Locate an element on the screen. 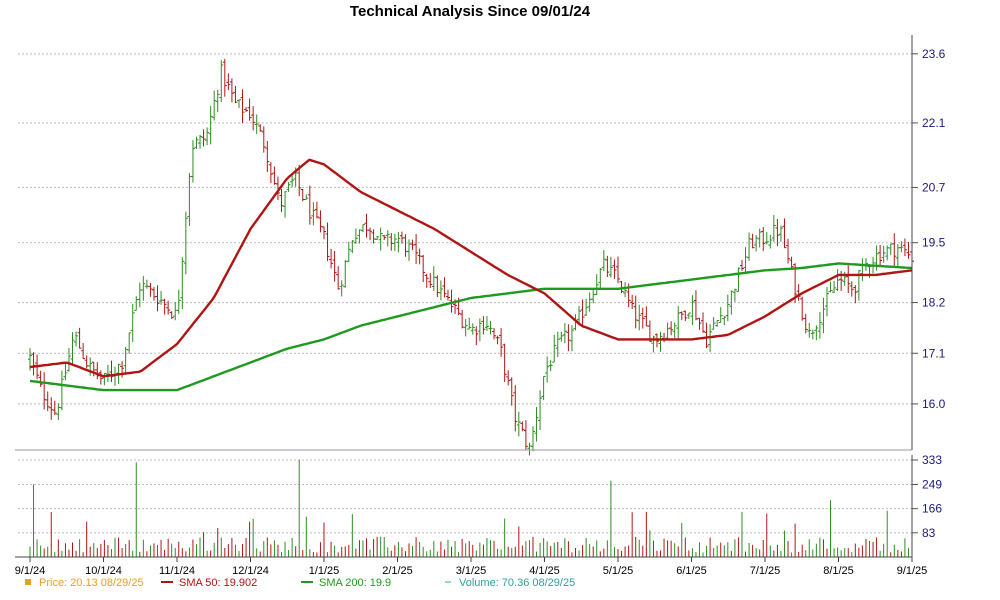 The width and height of the screenshot is (1000, 600). price-tick-label: 19.5 is located at coordinates (934, 243).